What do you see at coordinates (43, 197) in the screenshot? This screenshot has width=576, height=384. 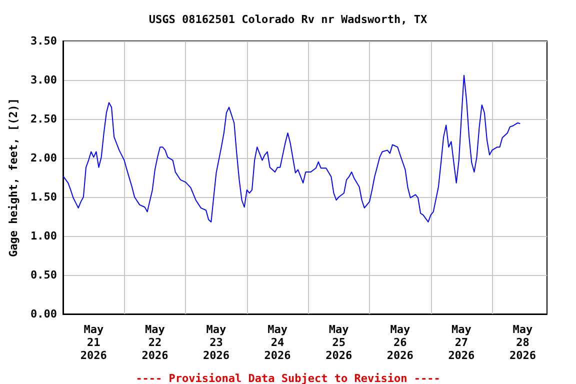 I see `y-tick-label: 1.50` at bounding box center [43, 197].